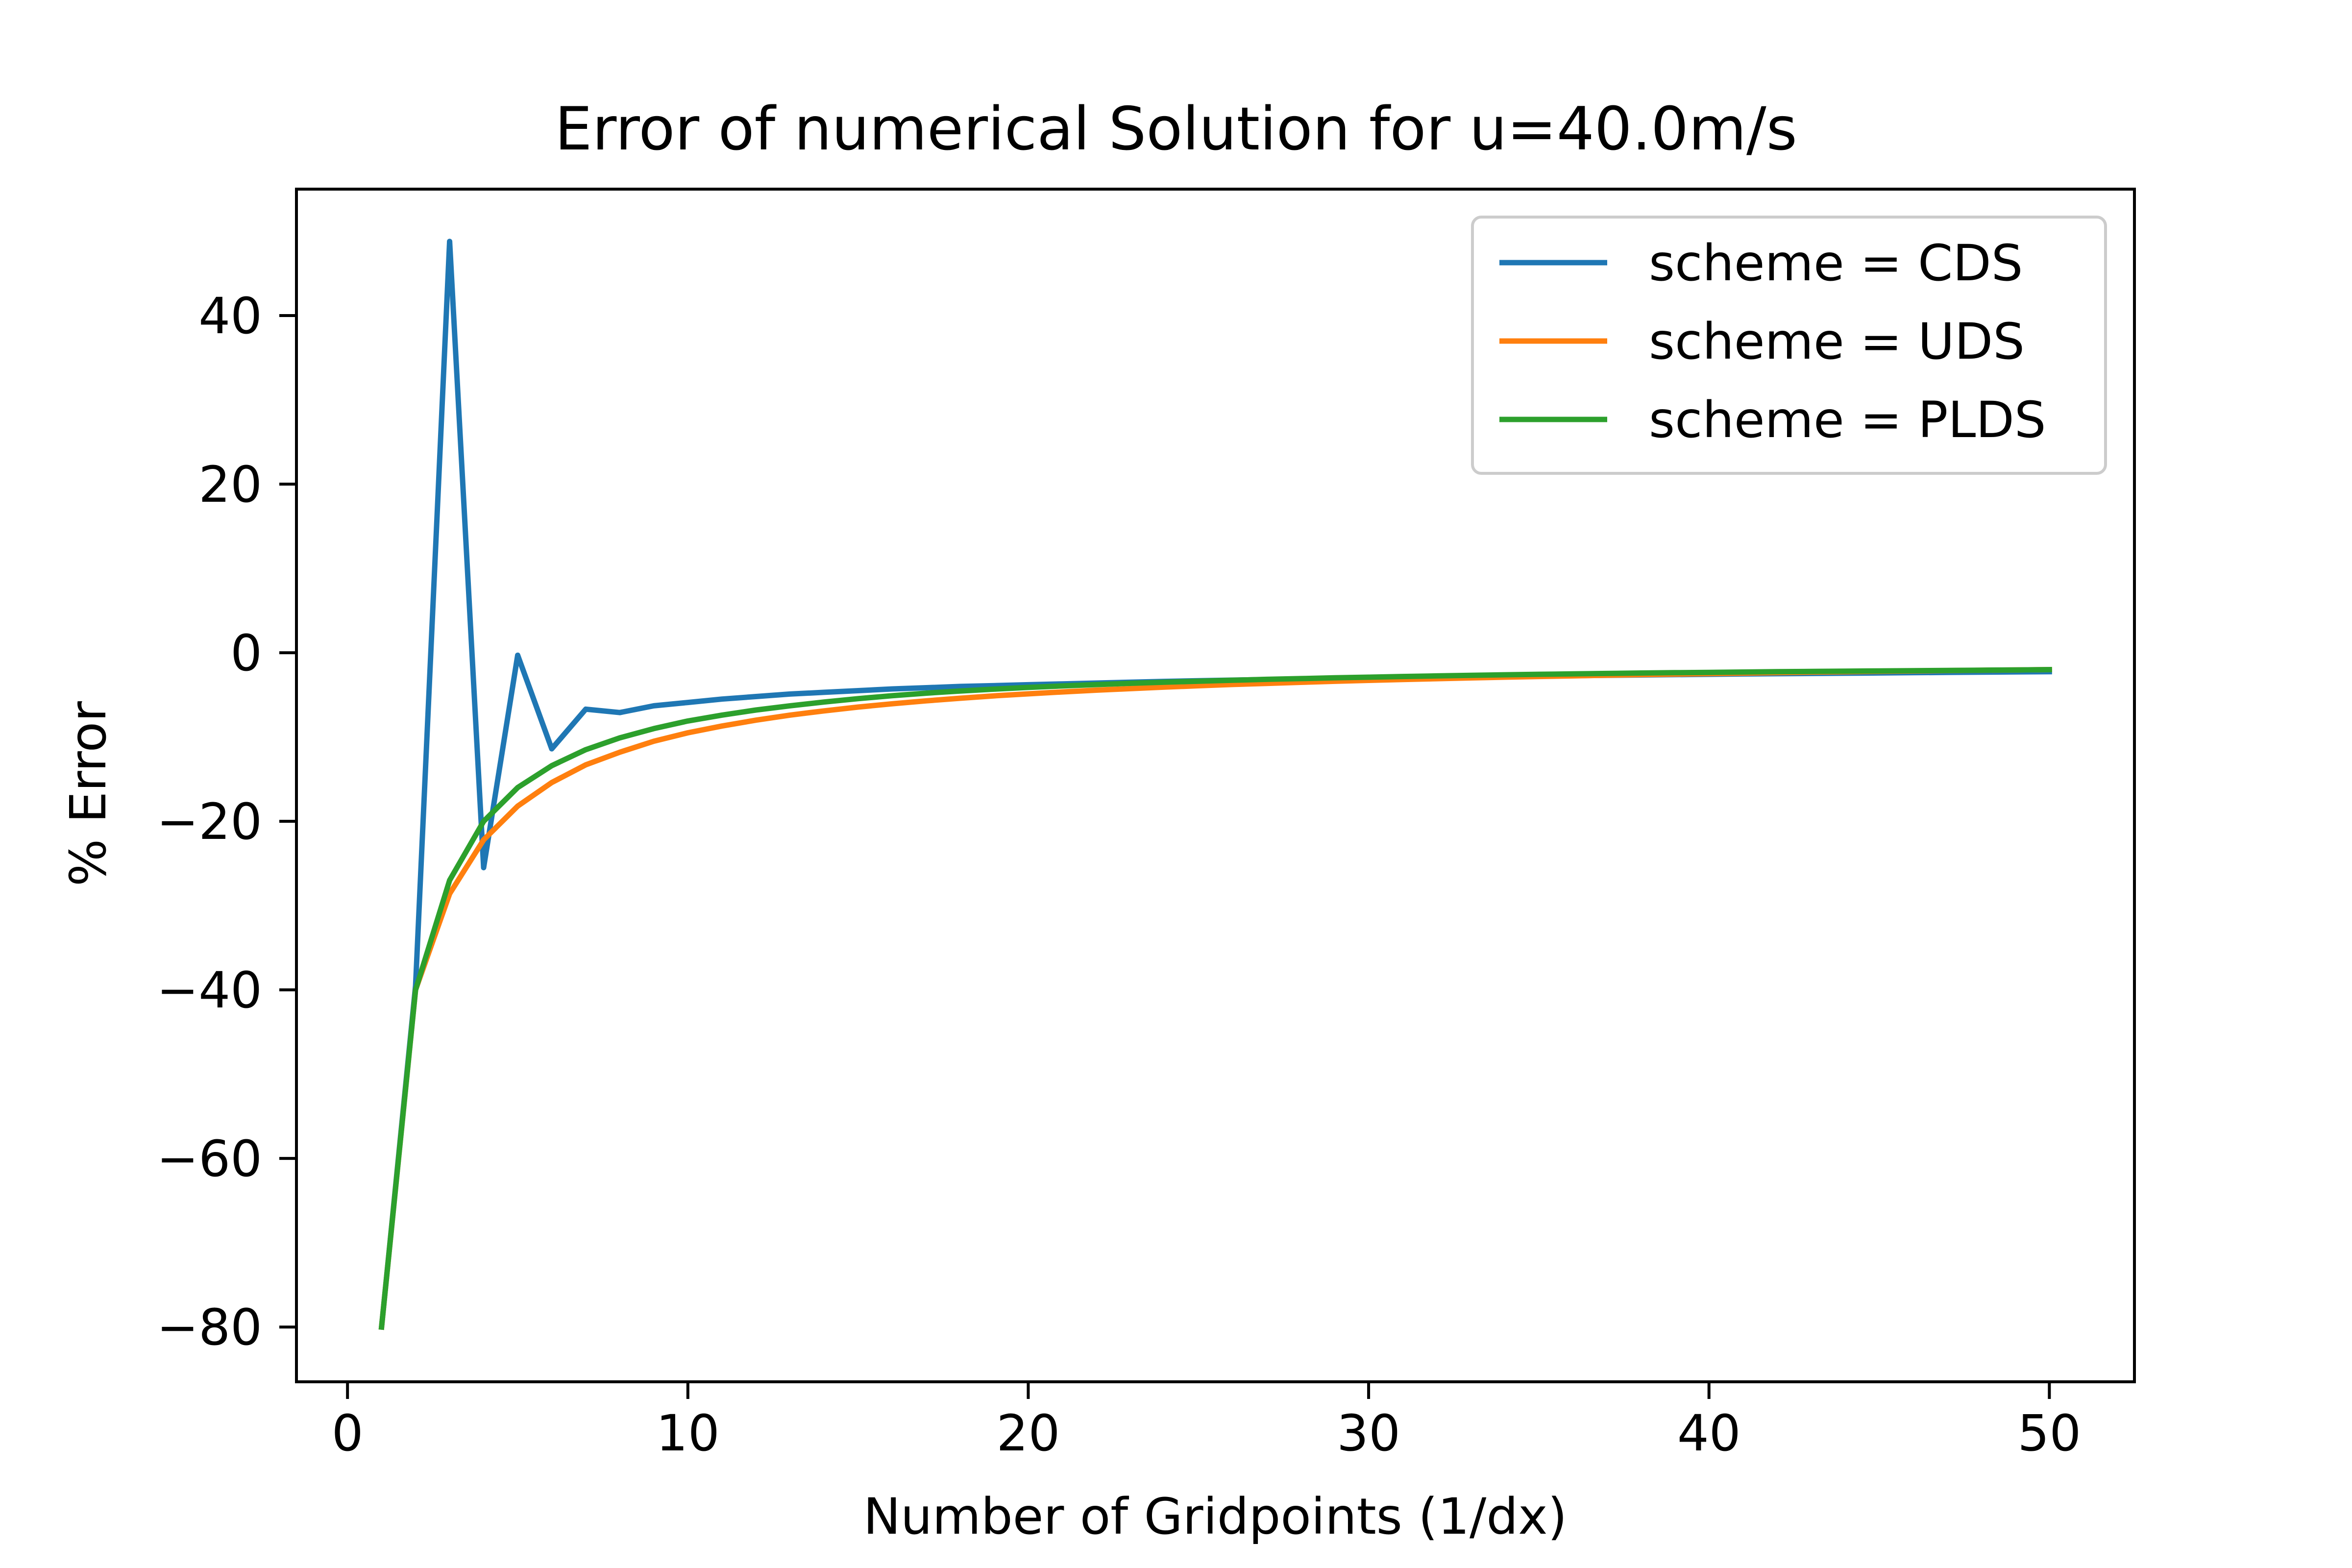 The image size is (2352, 1568). I want to click on x-tick-label: 0, so click(348, 1433).